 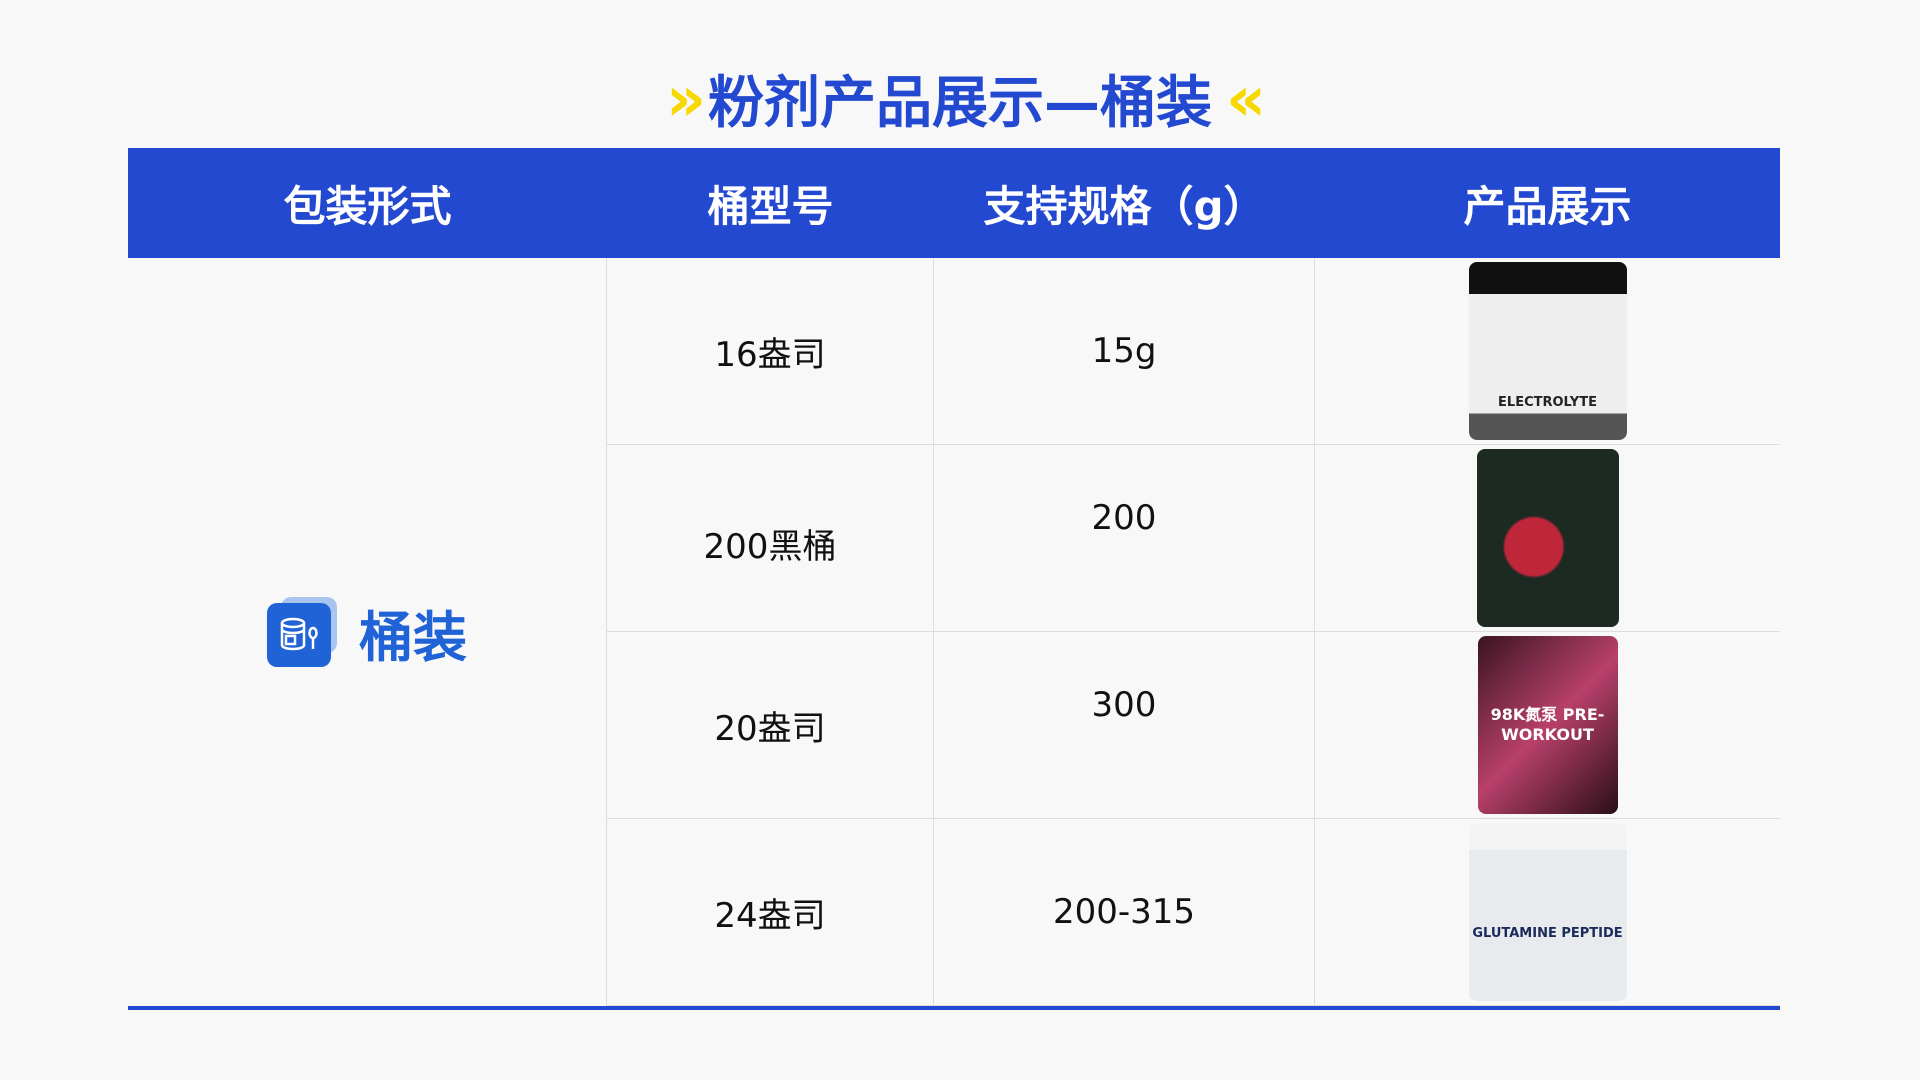 What do you see at coordinates (1124, 538) in the screenshot?
I see `spec-cell: 200` at bounding box center [1124, 538].